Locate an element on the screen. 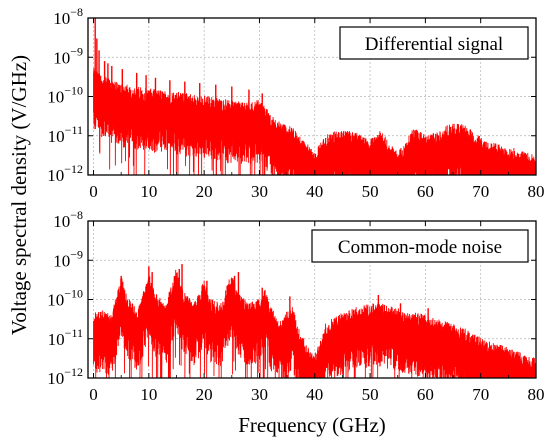 This screenshot has height=447, width=550. legend-box: Differential signal is located at coordinates (434, 43).